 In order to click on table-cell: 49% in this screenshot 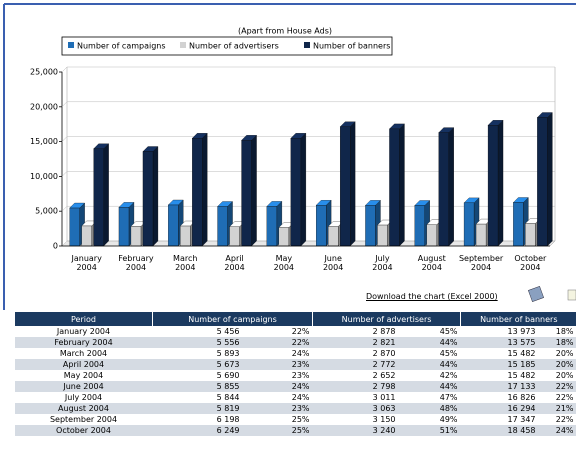, I will do `click(448, 419)`.